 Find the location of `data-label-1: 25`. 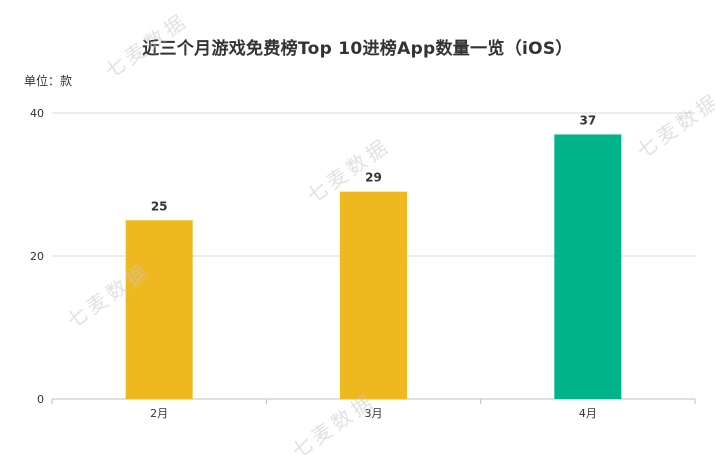

data-label-1: 25 is located at coordinates (159, 206).